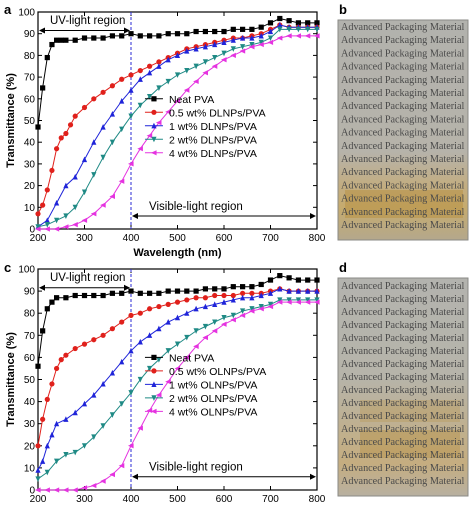  Describe the element at coordinates (317, 499) in the screenshot. I see `x-tick-label: 800` at that location.